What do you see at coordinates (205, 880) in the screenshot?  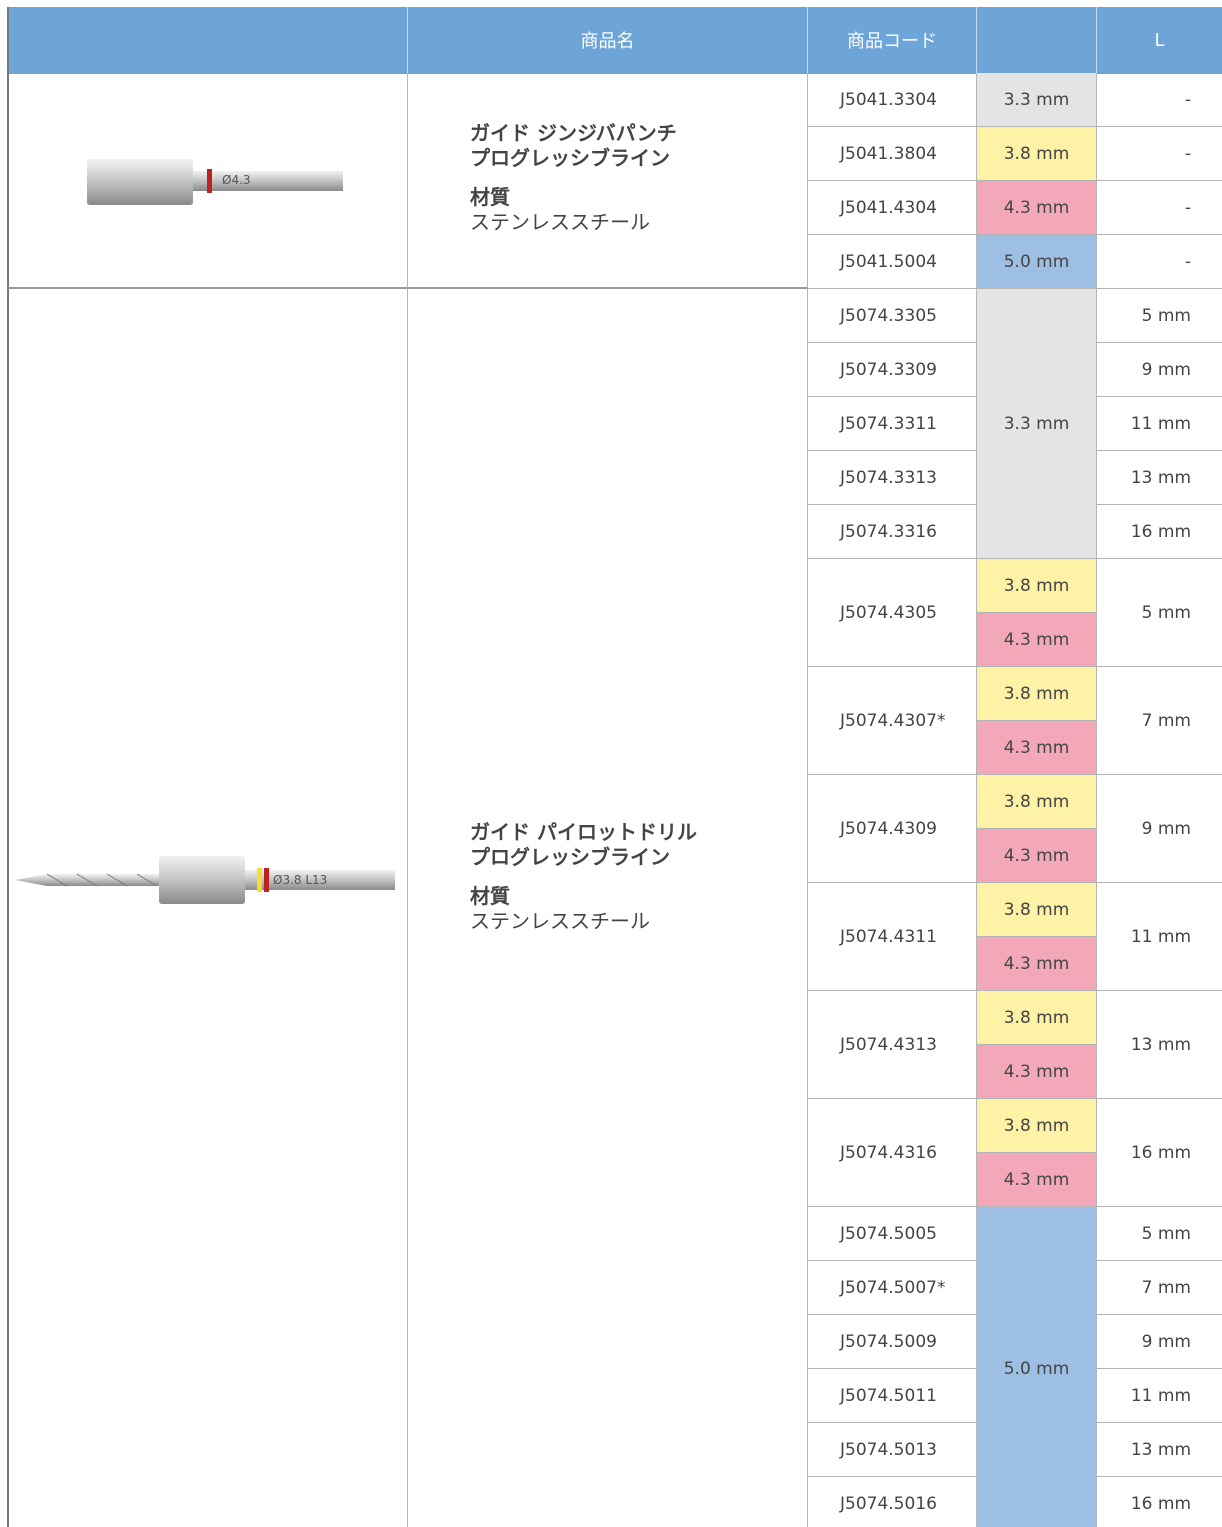 I see `tool-image: Ø3.8 L13` at bounding box center [205, 880].